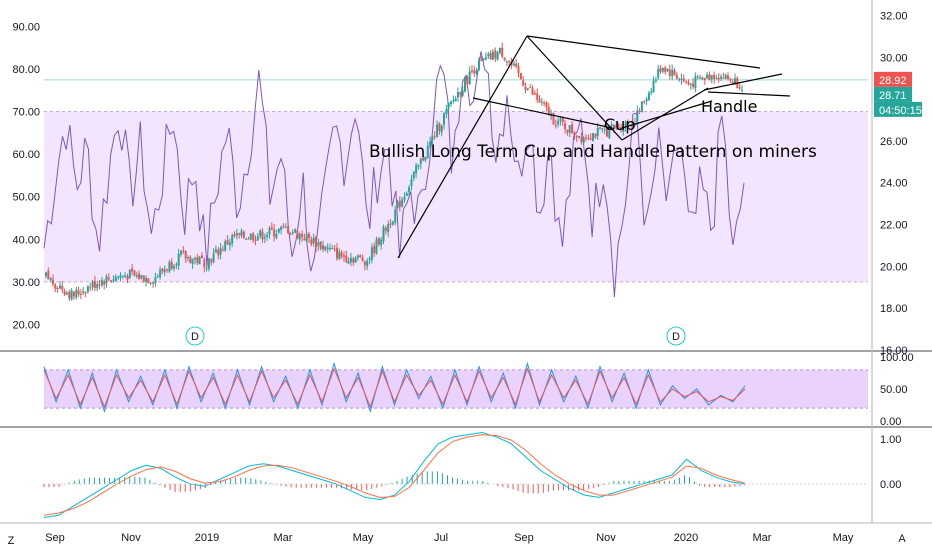  I want to click on timezone-button: Z, so click(11, 541).